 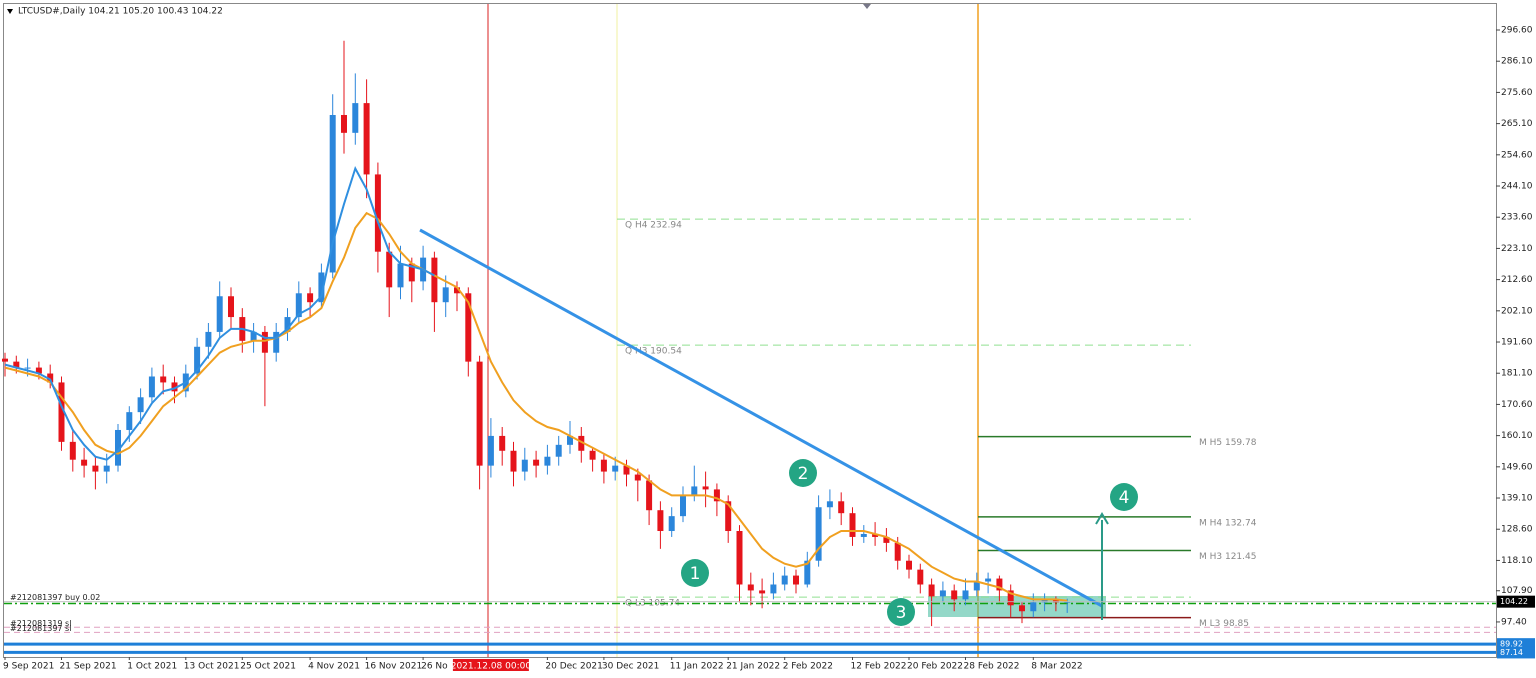 I want to click on x-tick-label: 28 Feb 2022, so click(x=992, y=667).